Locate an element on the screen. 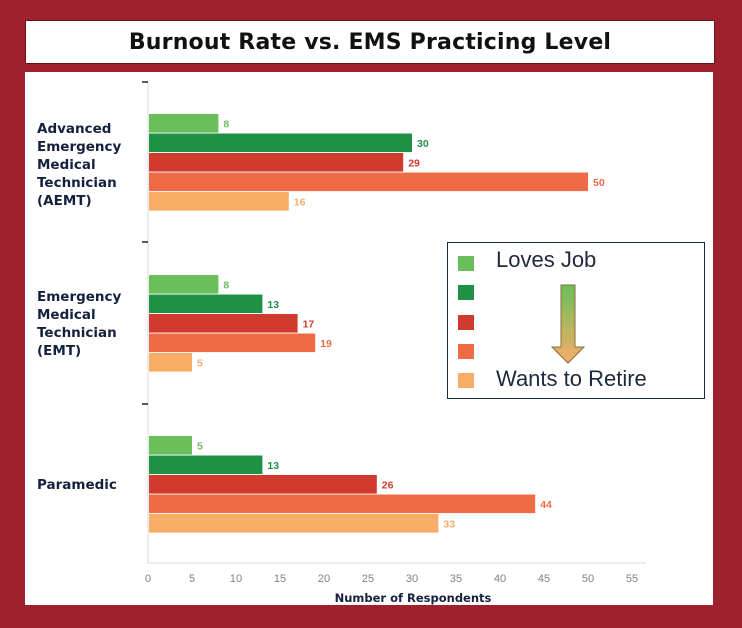  bar-c1-s0 is located at coordinates (184, 284).